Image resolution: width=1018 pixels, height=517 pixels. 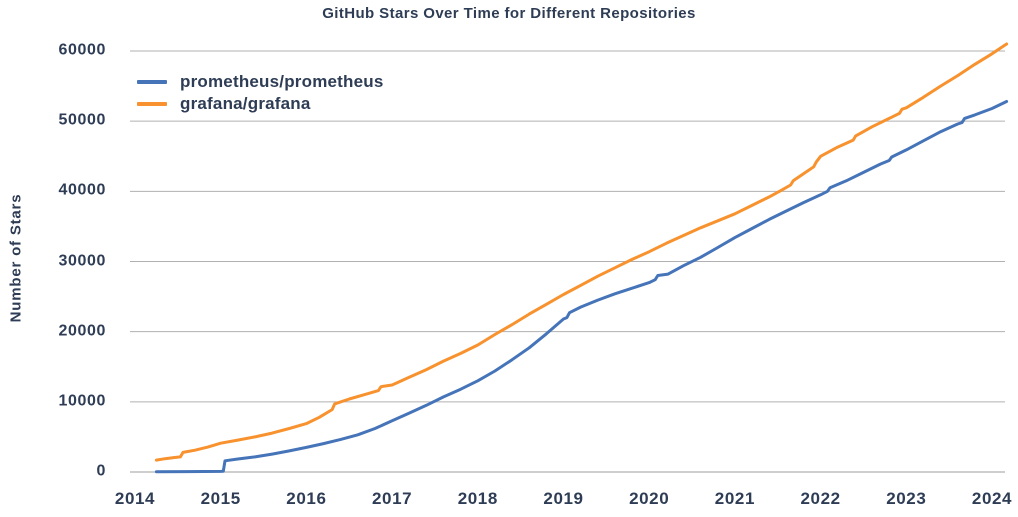 I want to click on legend-item-prometheus: prometheus/prometheus, so click(x=260, y=82).